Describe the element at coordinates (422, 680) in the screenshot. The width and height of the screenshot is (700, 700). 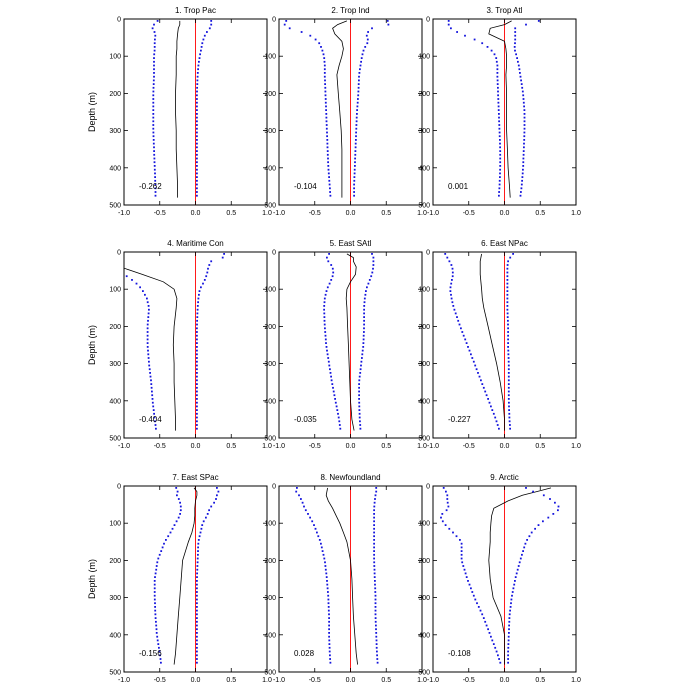
I see `x-tick-label: 1.0` at that location.